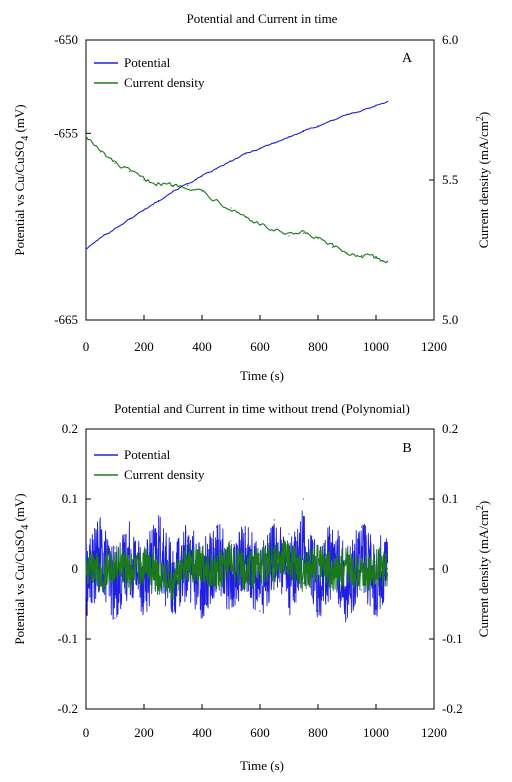  Describe the element at coordinates (480, 118) in the screenshot. I see `y-right-label-superscript: 2` at that location.